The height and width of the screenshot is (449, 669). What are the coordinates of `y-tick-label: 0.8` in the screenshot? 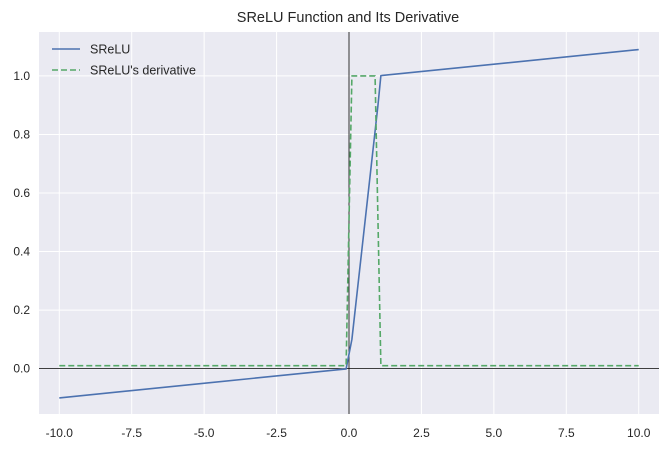 It's located at (21, 134).